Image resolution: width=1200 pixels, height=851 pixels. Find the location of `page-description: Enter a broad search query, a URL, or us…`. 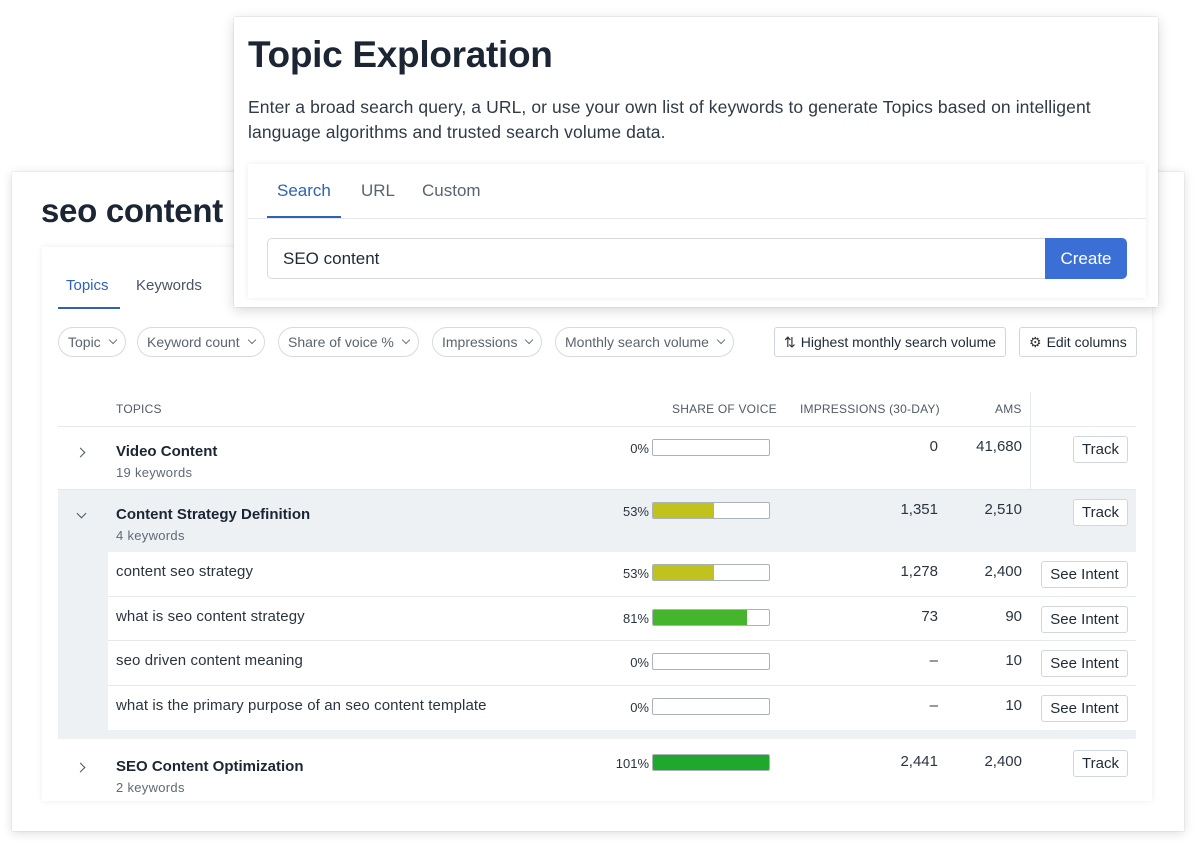

page-description: Enter a broad search query, a URL, or us… is located at coordinates (669, 119).